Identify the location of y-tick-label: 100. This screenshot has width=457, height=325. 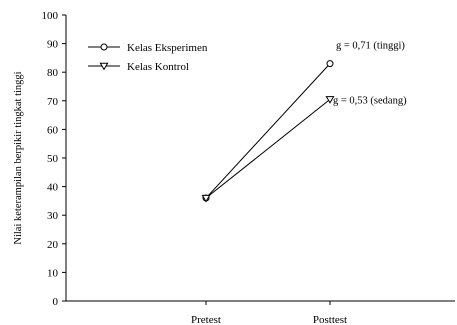
(50, 16).